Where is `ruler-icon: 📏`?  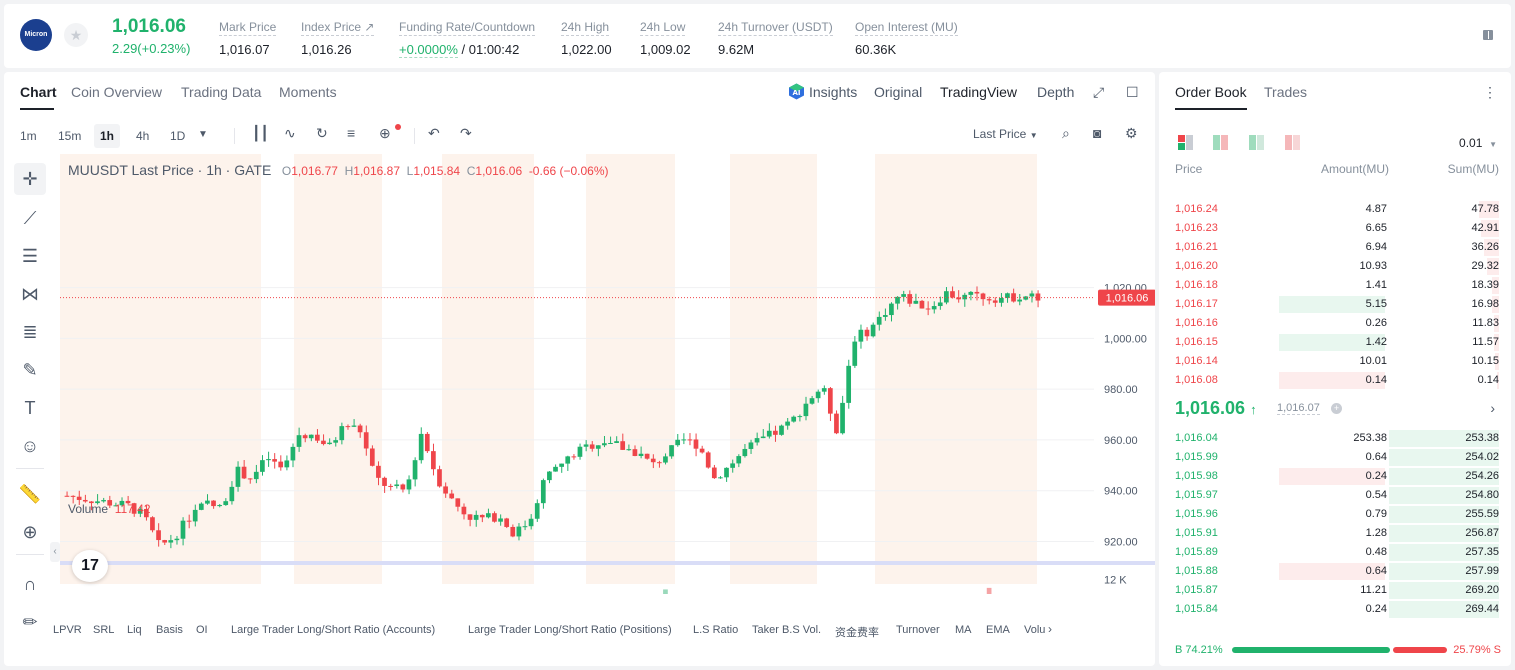
ruler-icon: 📏 is located at coordinates (30, 494).